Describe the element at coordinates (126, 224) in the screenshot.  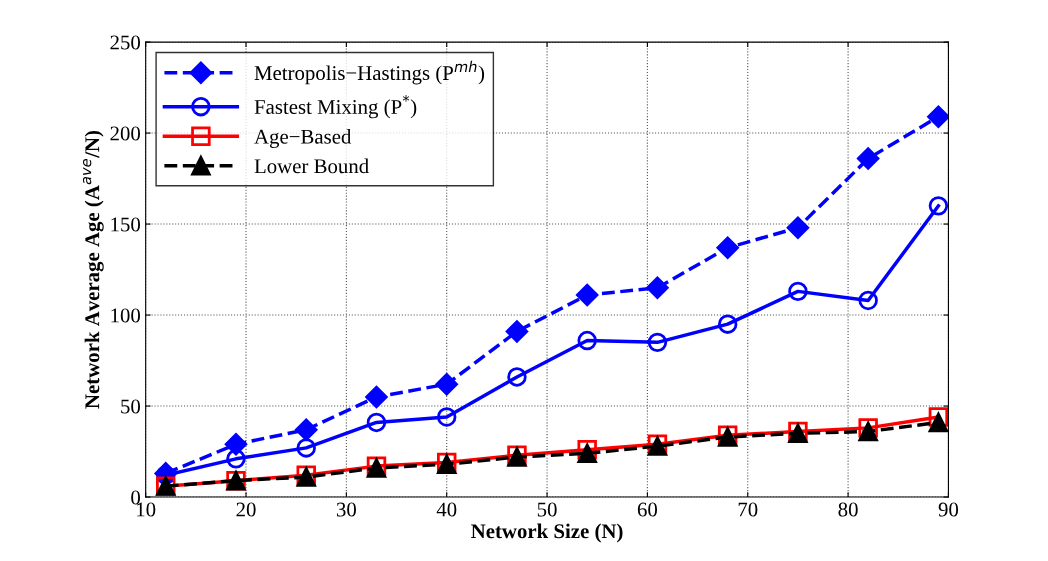
I see `y-tick-label: 150` at that location.